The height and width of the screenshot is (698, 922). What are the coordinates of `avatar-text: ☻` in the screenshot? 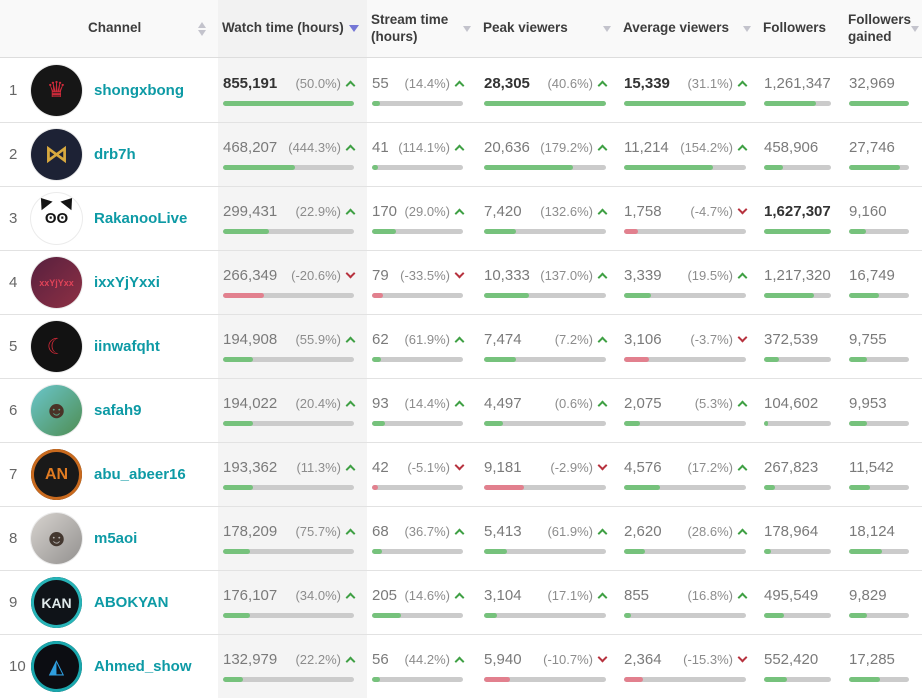 It's located at (56, 538).